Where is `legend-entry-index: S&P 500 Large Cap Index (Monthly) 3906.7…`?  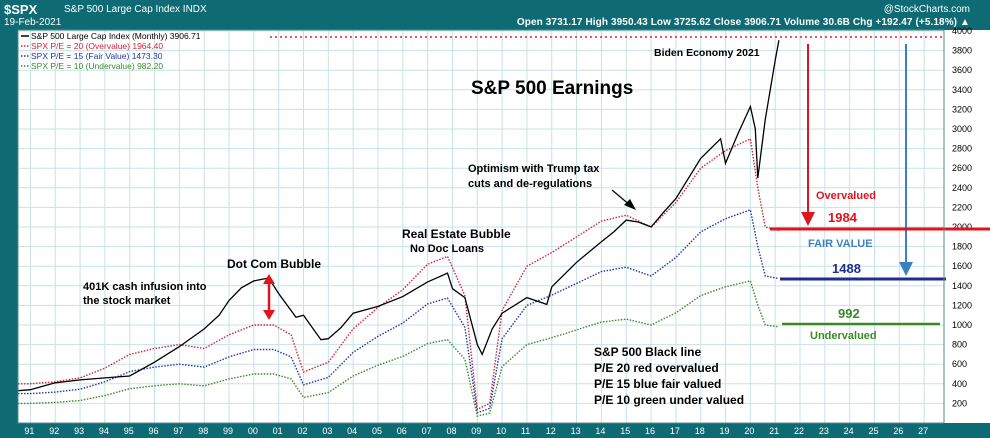
legend-entry-index: S&P 500 Large Cap Index (Monthly) 3906.7… is located at coordinates (116, 36).